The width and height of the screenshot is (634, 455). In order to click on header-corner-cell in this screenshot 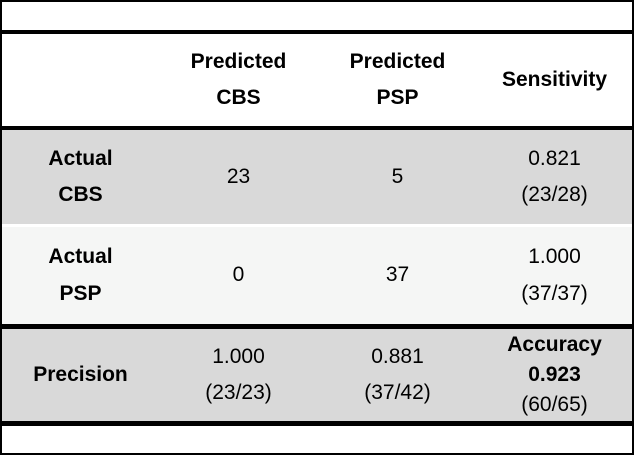, I will do `click(80, 80)`.